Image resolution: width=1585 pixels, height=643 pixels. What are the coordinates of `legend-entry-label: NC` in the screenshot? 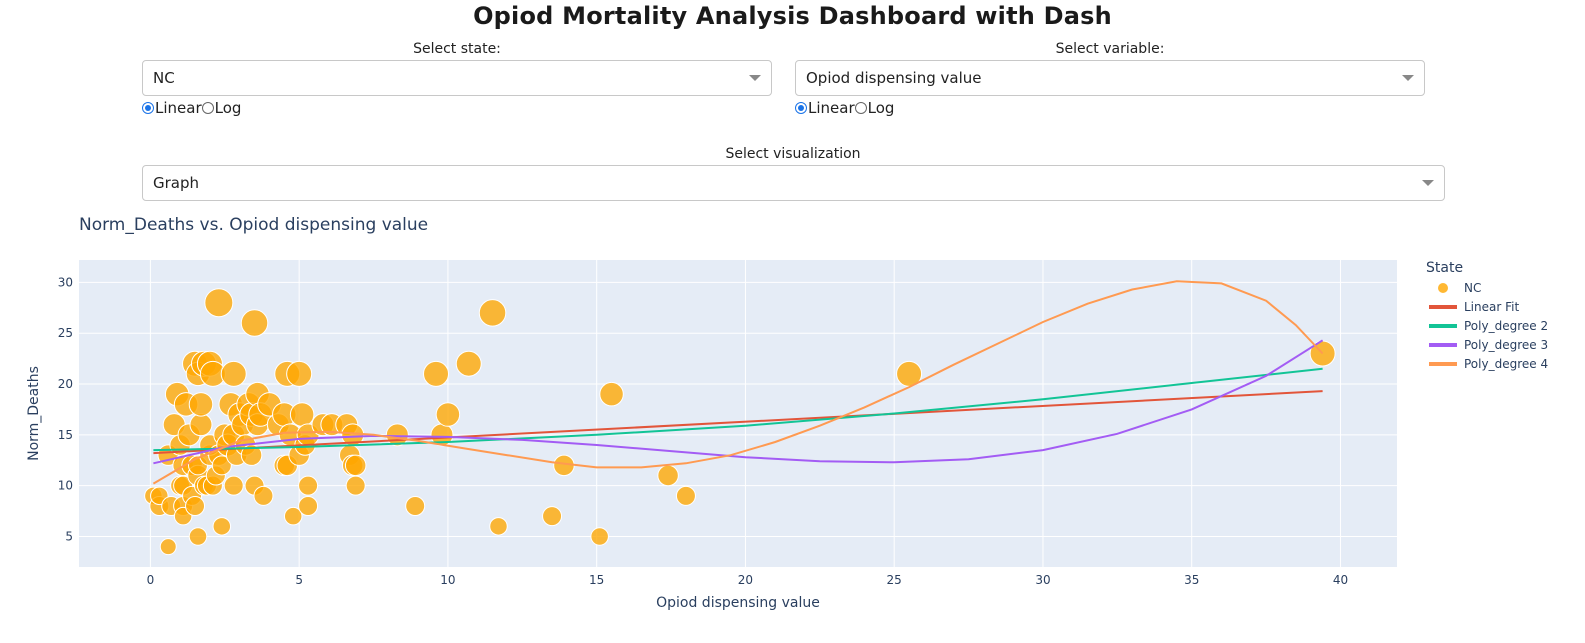 It's located at (1472, 288).